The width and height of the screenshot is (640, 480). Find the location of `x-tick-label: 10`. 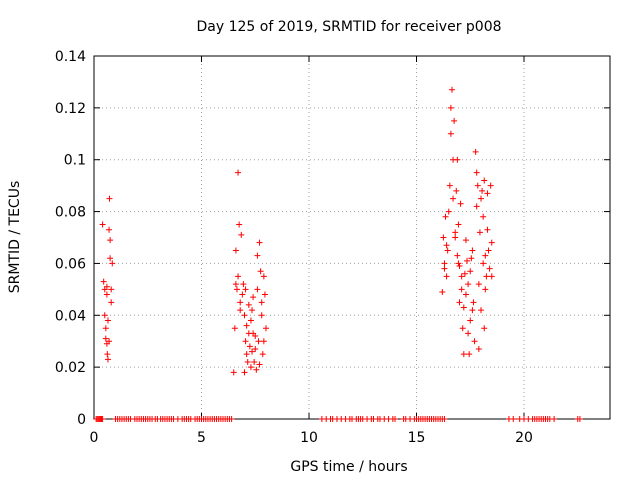

x-tick-label: 10 is located at coordinates (309, 438).